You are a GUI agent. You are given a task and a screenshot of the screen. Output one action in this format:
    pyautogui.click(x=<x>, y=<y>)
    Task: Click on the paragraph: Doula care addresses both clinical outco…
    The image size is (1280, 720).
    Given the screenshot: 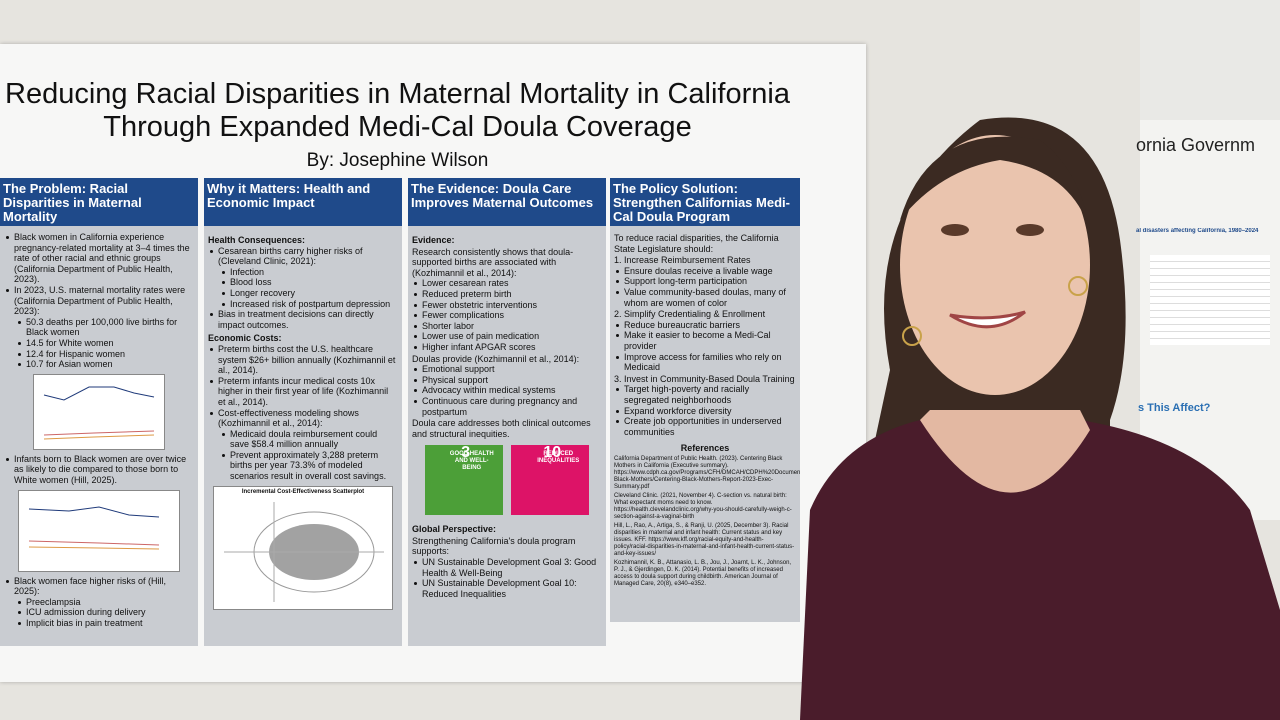 What is the action you would take?
    pyautogui.click(x=501, y=428)
    